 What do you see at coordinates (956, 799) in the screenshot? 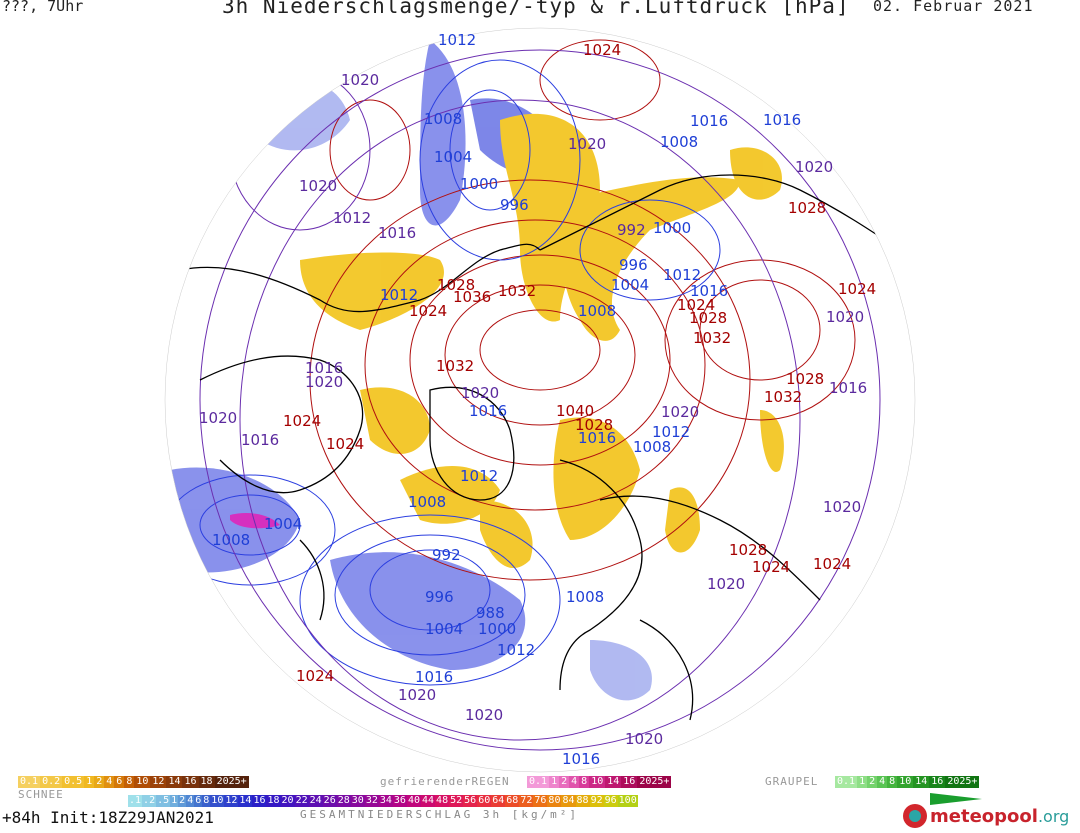
I see `legend-overflow-triangle` at bounding box center [956, 799].